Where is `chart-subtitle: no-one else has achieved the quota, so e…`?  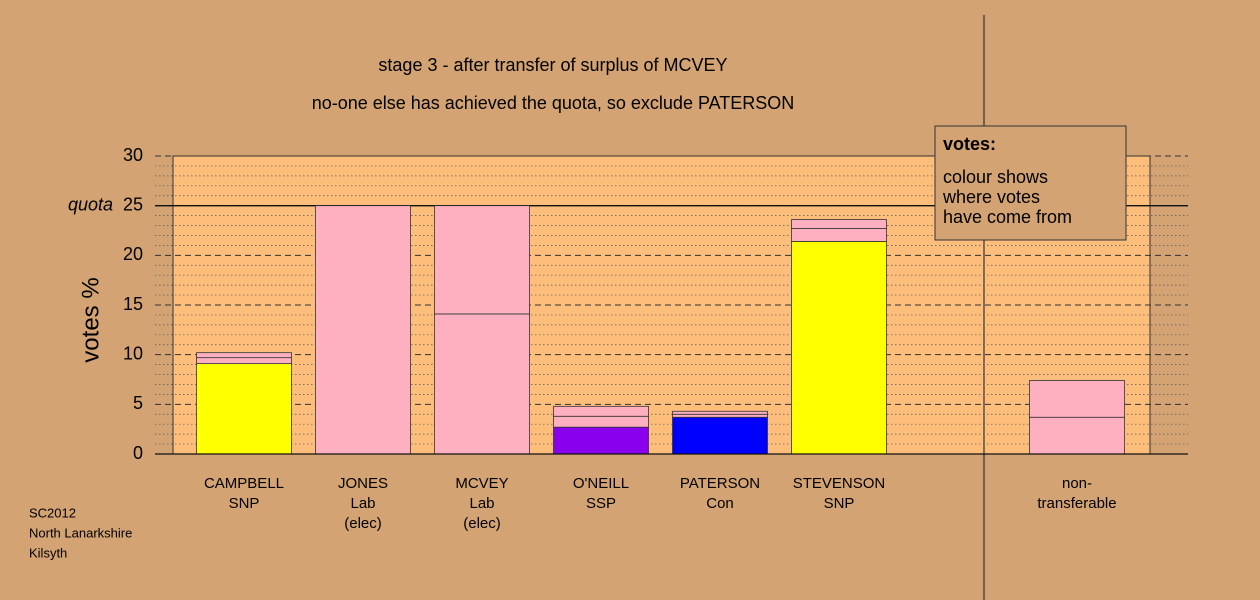 chart-subtitle: no-one else has achieved the quota, so e… is located at coordinates (553, 103).